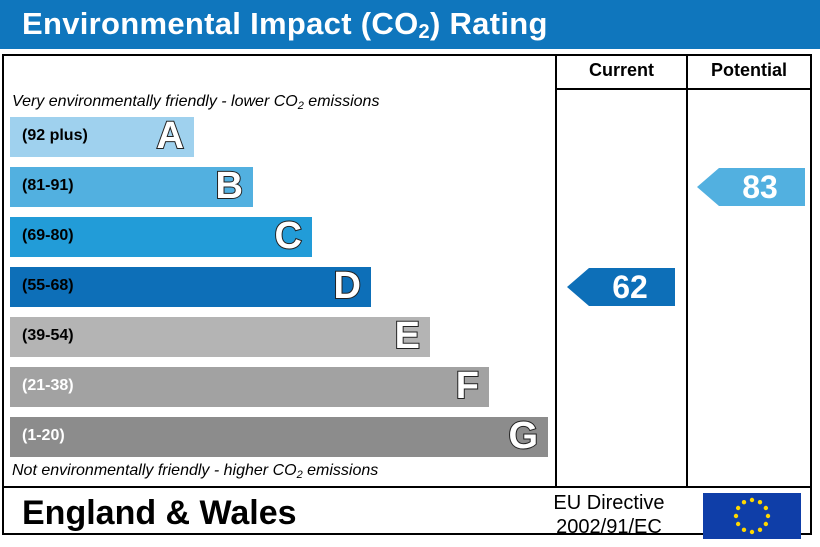  Describe the element at coordinates (48, 285) in the screenshot. I see `band-range-label: (55-68)` at that location.